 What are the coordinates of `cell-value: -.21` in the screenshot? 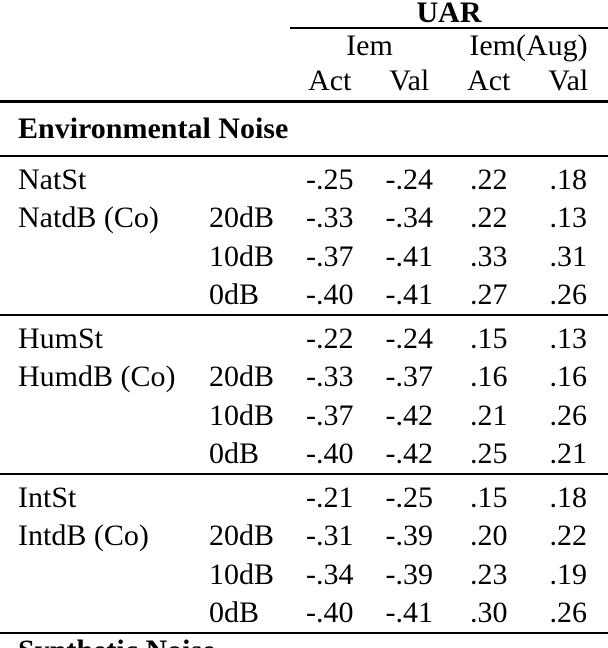 It's located at (330, 497).